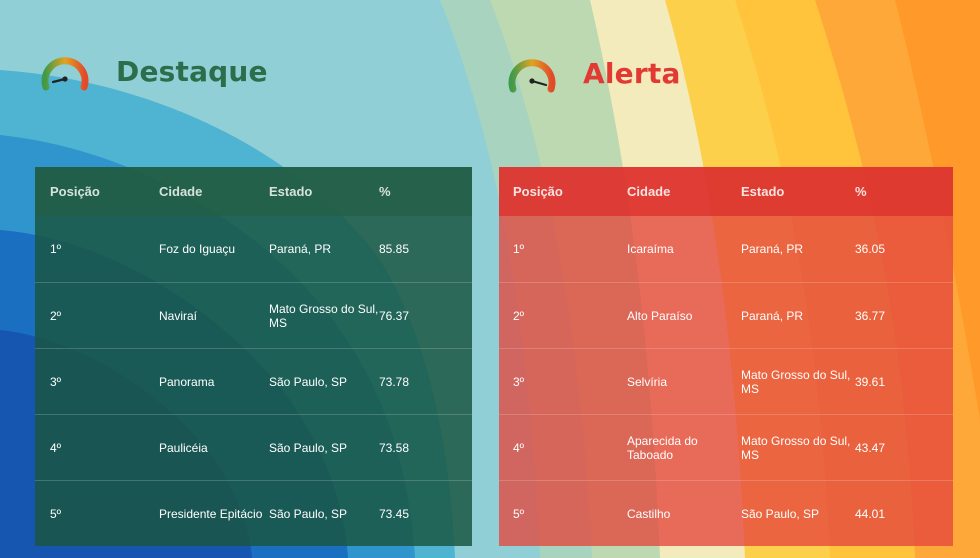 Image resolution: width=980 pixels, height=558 pixels. What do you see at coordinates (660, 315) in the screenshot?
I see `cell-city: Alto Paraíso` at bounding box center [660, 315].